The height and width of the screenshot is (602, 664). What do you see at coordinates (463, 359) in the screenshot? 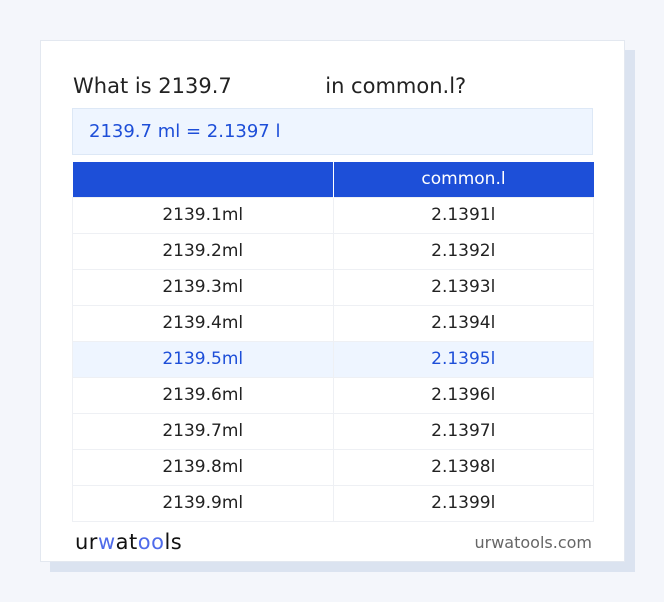
I see `table-cell: 2.1395l` at bounding box center [463, 359].